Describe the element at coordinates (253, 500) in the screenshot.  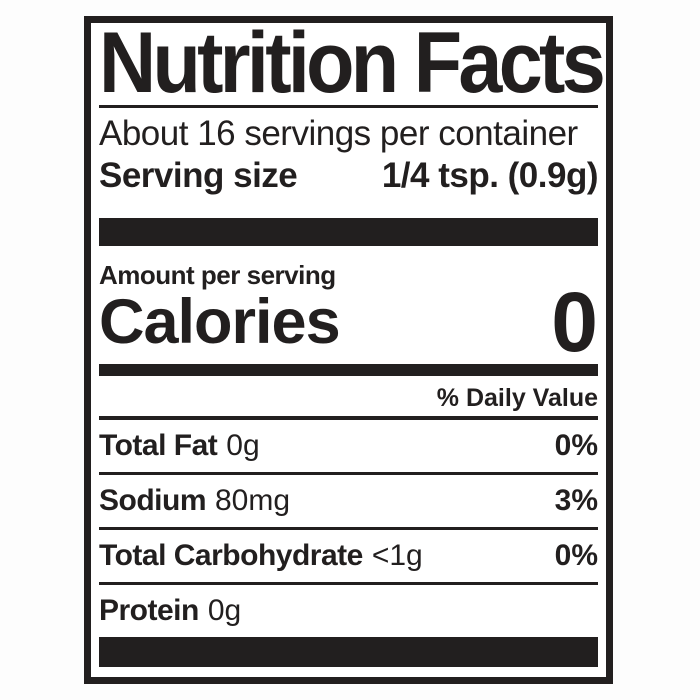
I see `nutrient-amount: 80mg` at that location.